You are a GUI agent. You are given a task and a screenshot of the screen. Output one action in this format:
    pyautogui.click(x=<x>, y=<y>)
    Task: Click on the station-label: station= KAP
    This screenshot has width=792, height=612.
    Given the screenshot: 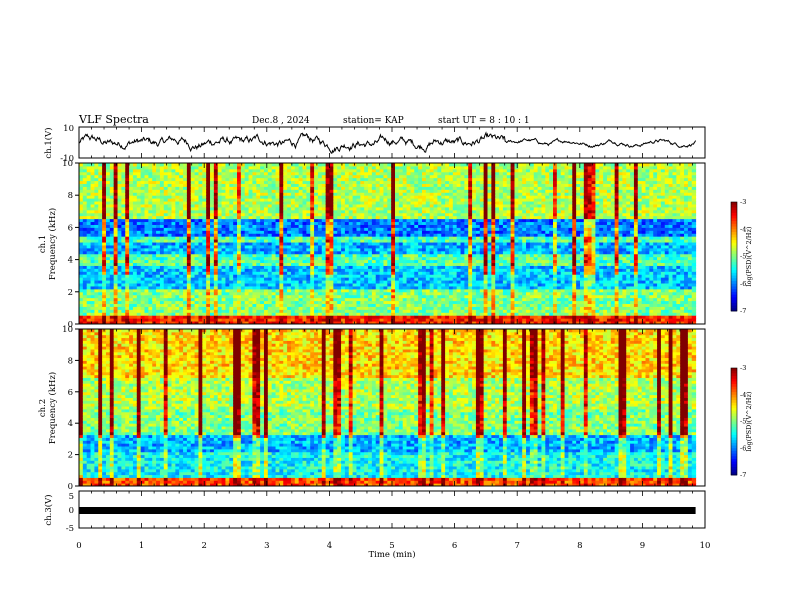 What is the action you would take?
    pyautogui.click(x=373, y=121)
    